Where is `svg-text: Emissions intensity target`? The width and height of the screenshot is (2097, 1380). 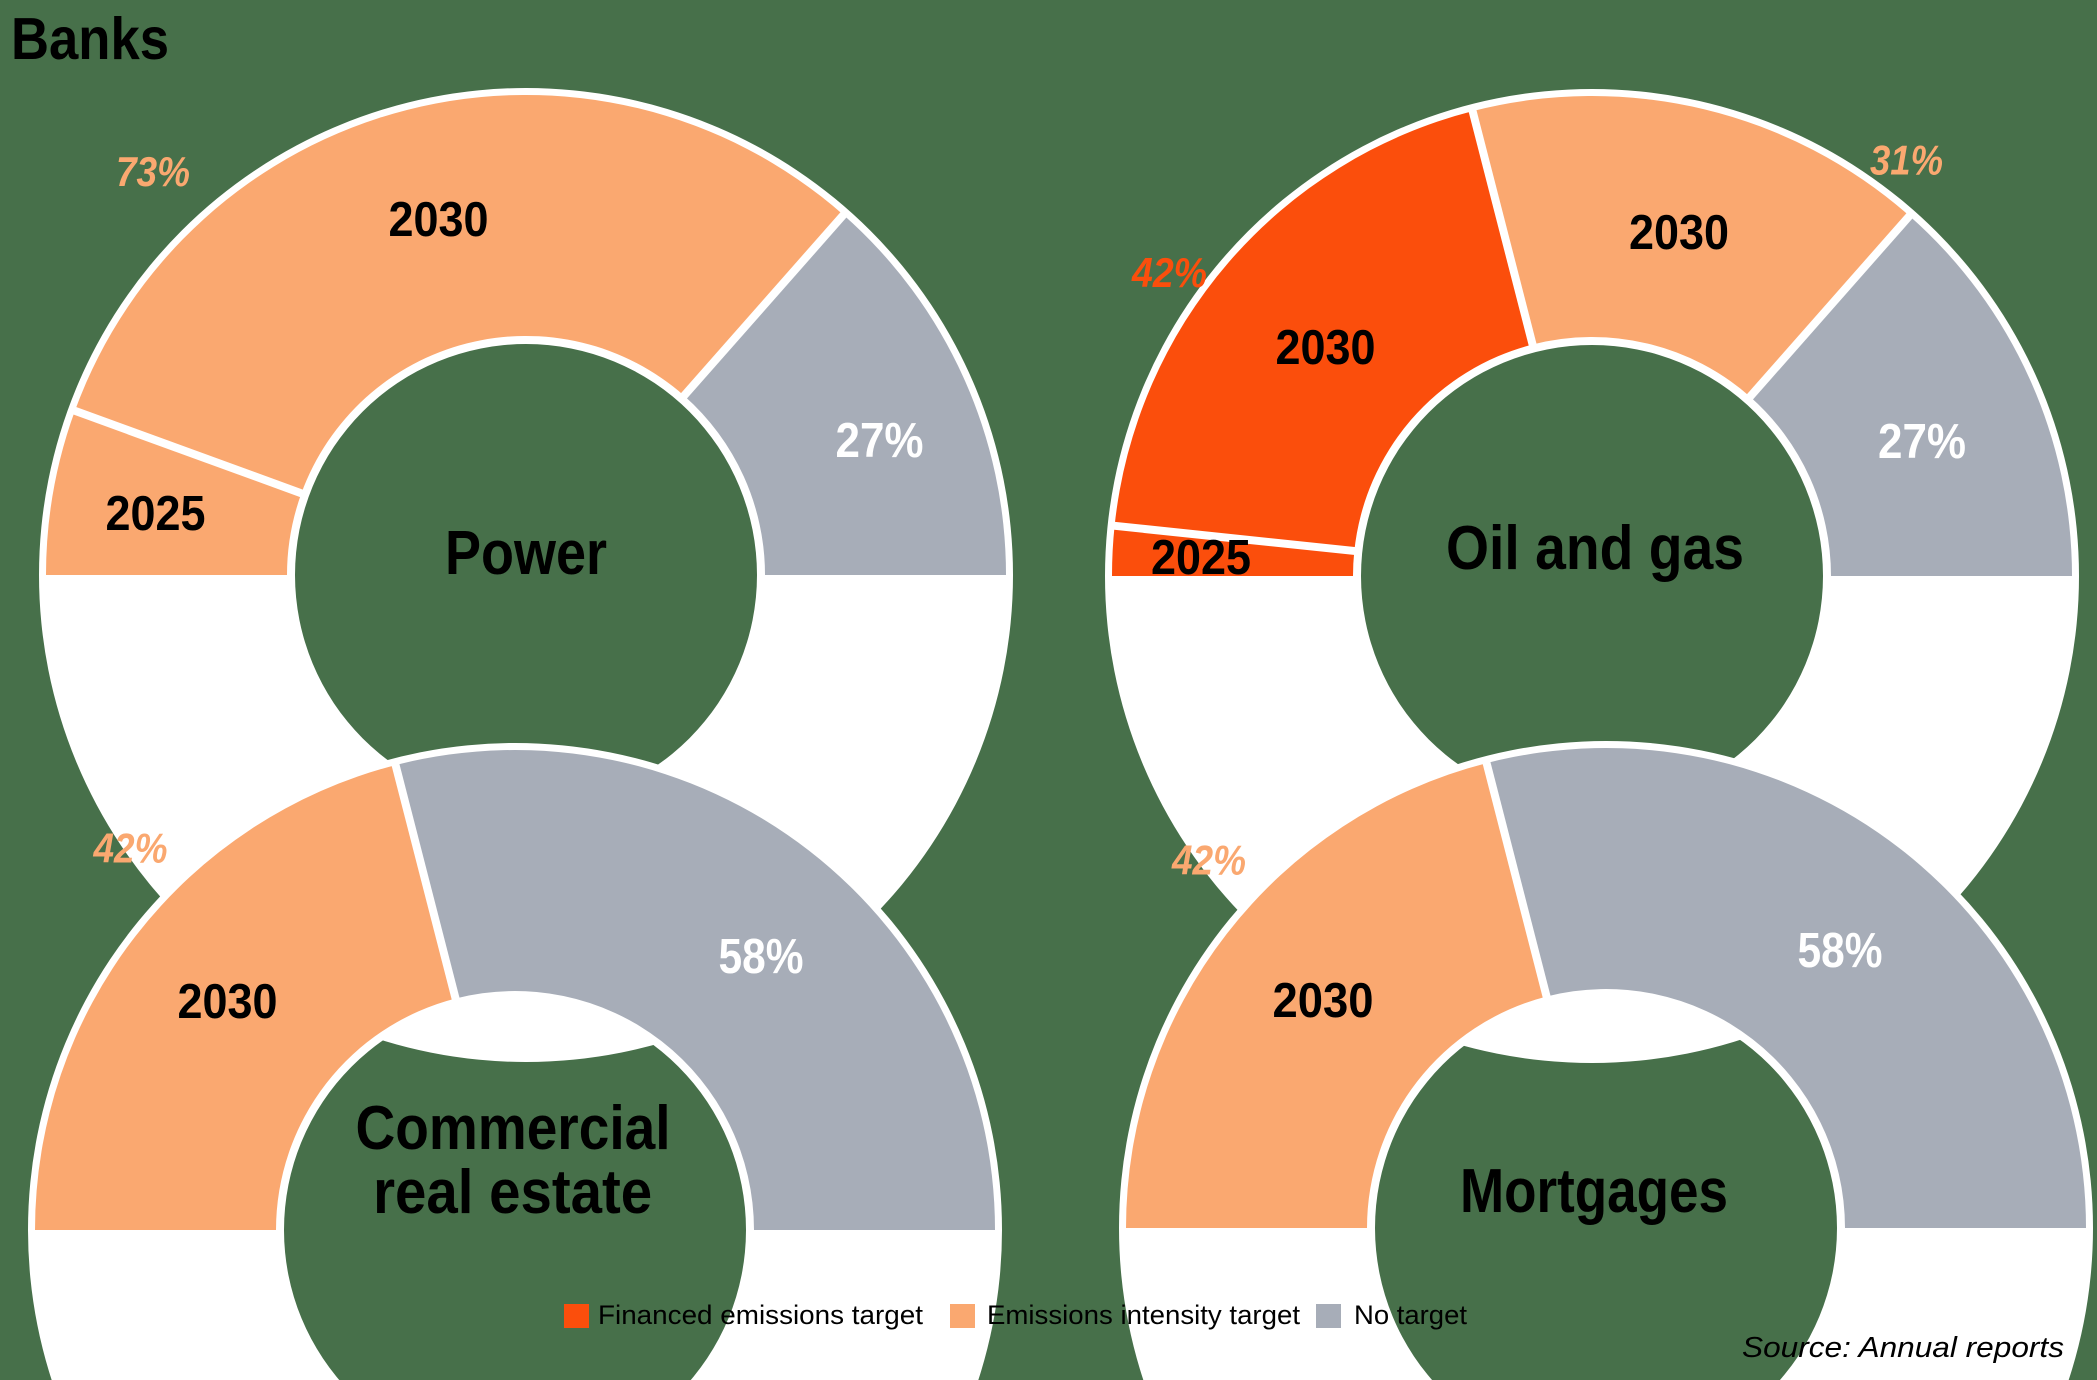
svg-text: Emissions intensity target is located at coordinates (1144, 1315).